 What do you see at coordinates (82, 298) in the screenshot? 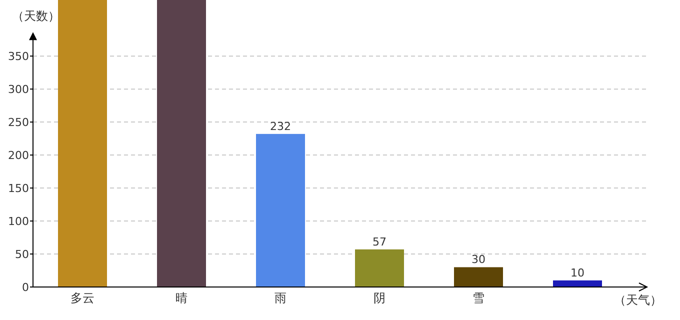
I see `x-tick-label: 多云` at bounding box center [82, 298].